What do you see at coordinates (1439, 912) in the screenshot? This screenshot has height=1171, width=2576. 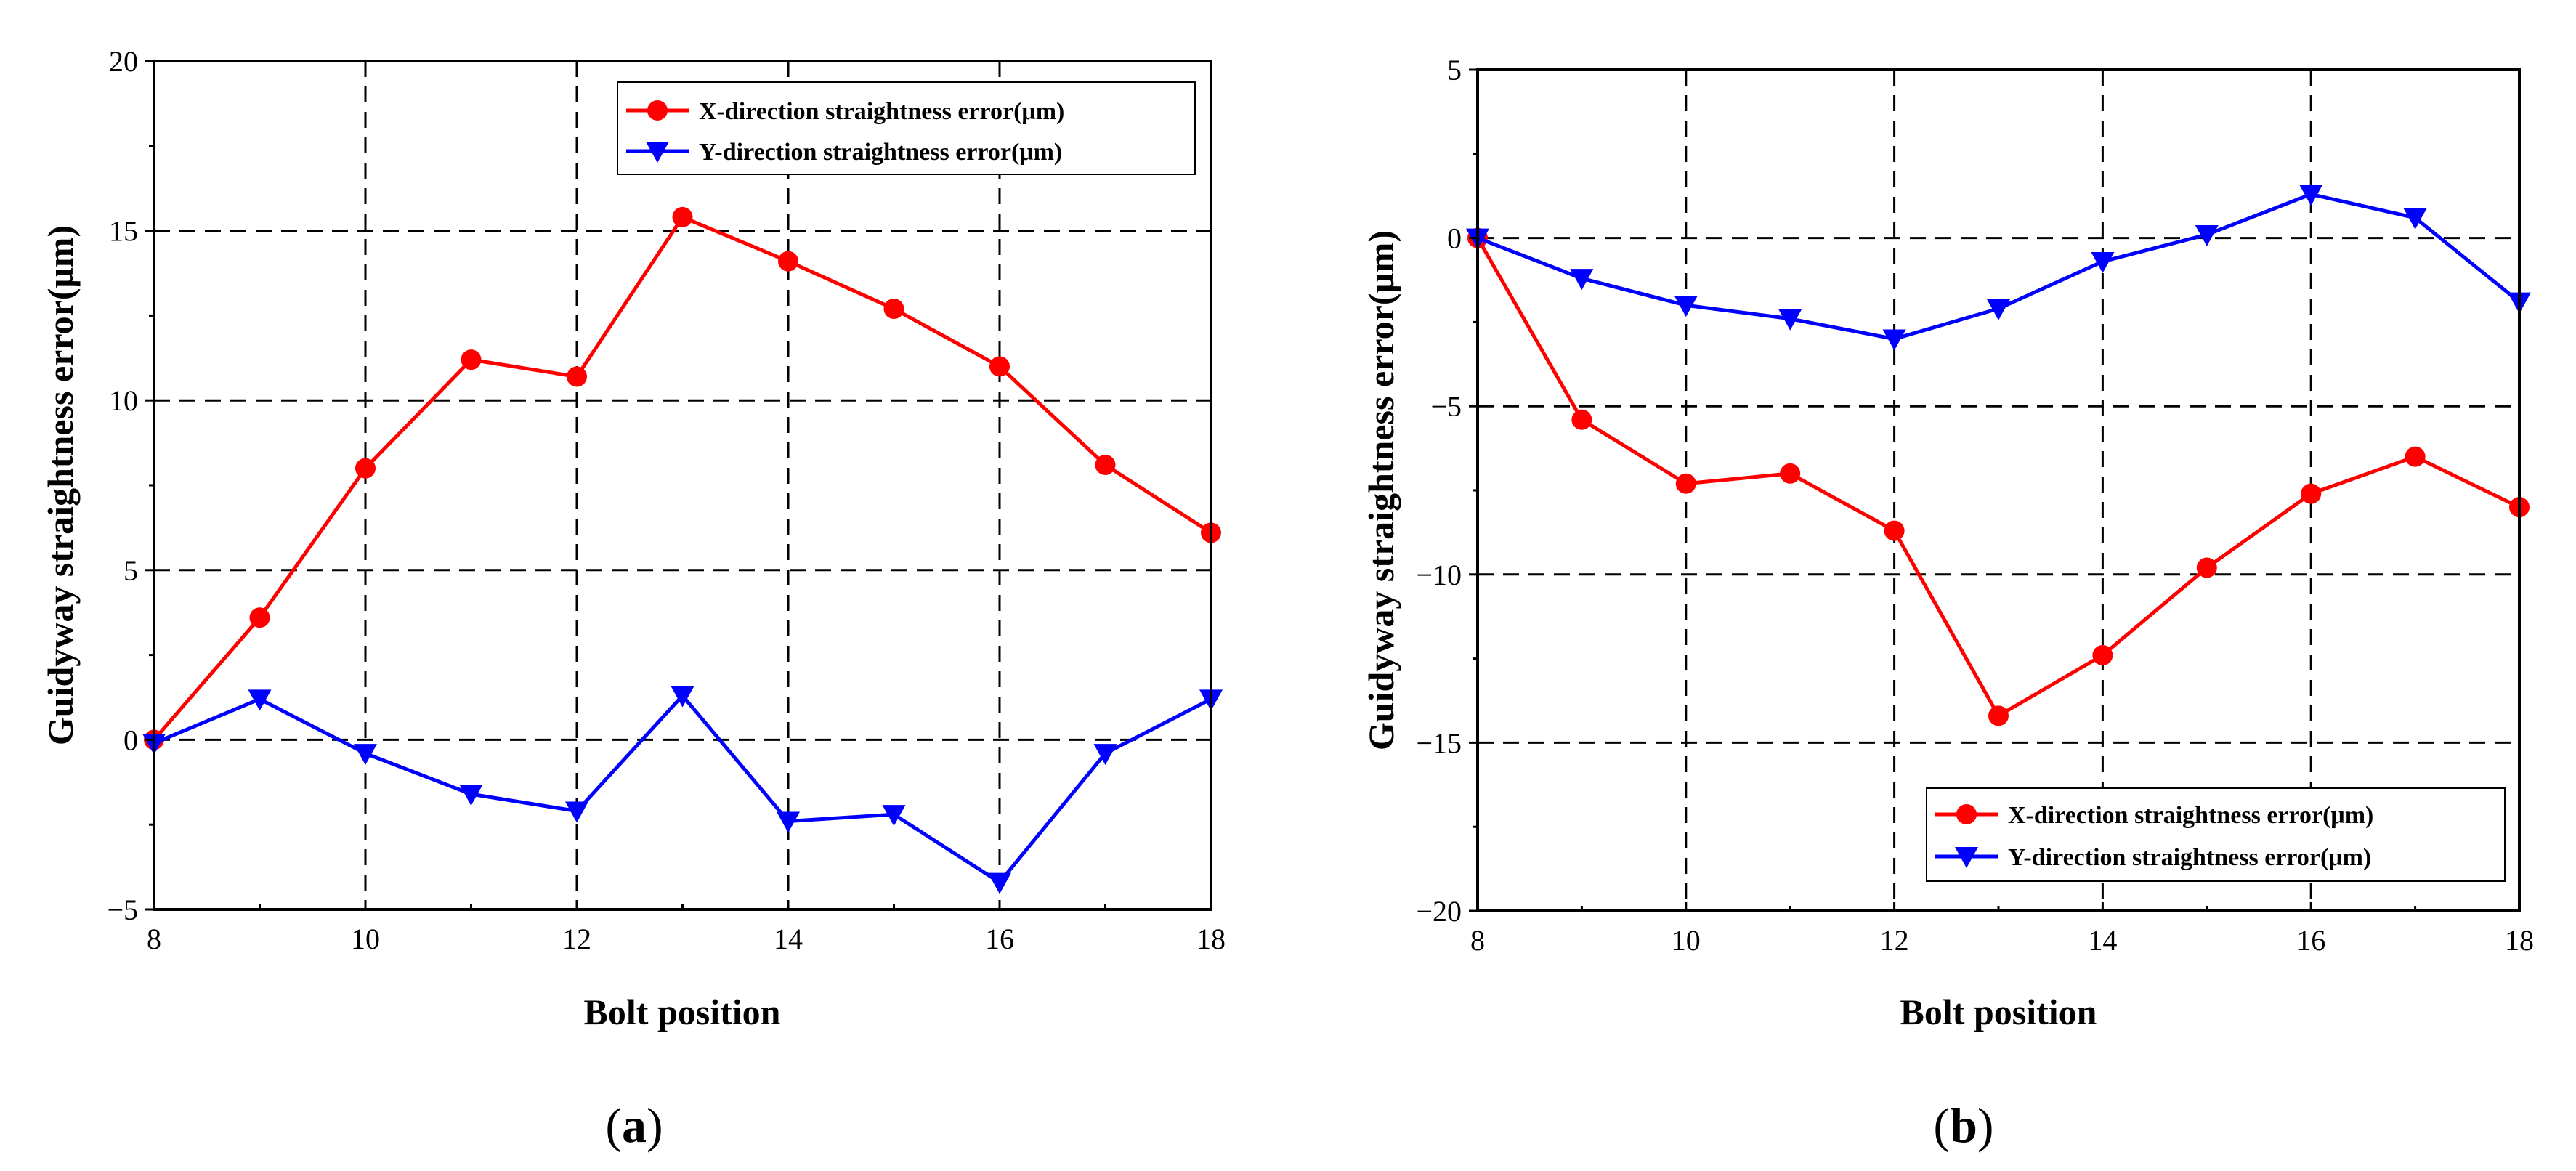 I see `y-tick-label: −20` at bounding box center [1439, 912].